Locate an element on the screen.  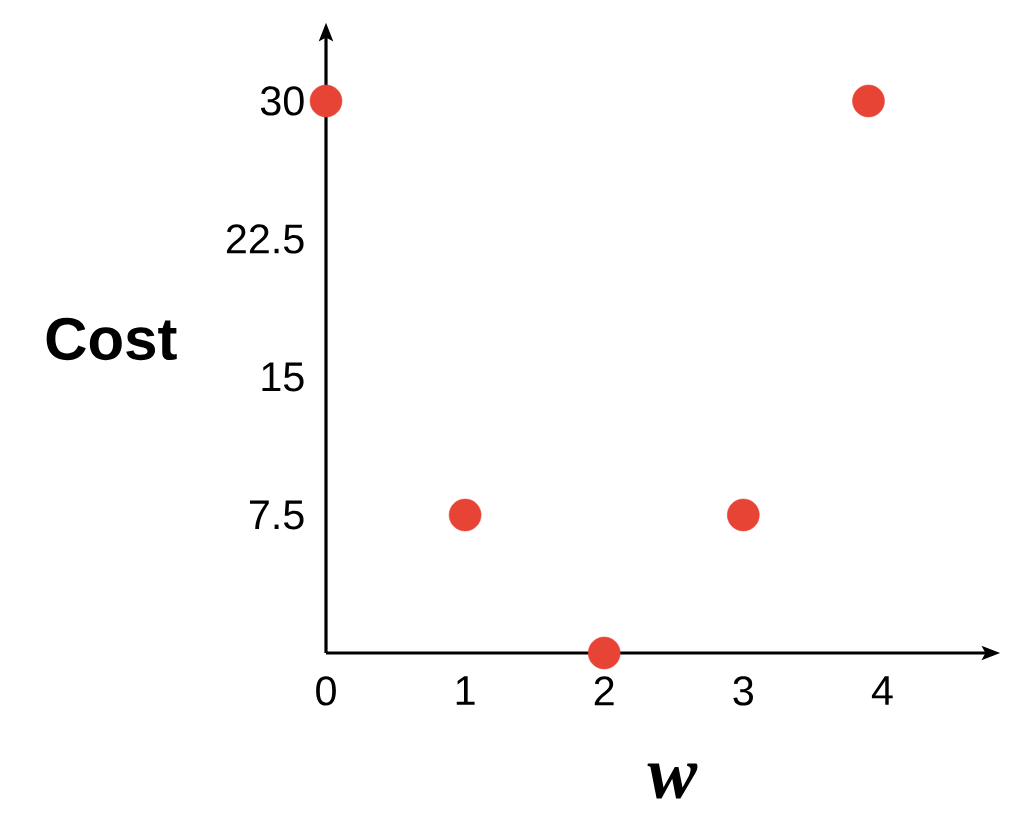
x-tick-label: 1 is located at coordinates (465, 690).